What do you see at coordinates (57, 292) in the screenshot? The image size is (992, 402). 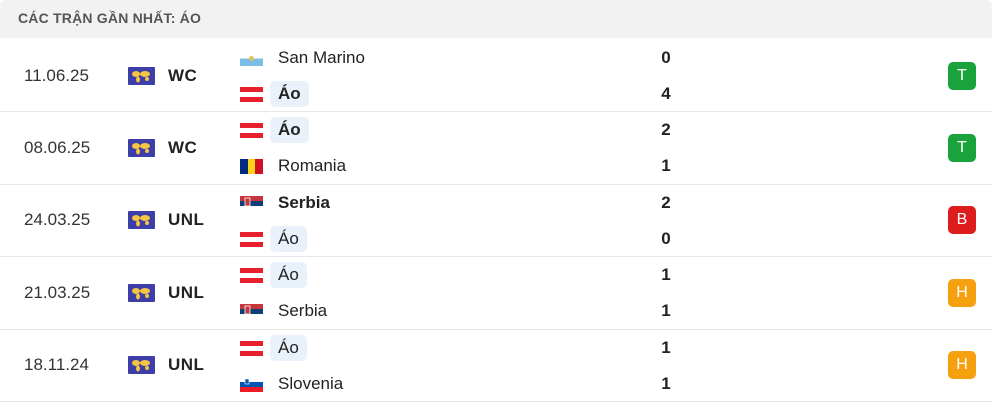 I see `match-date: 21.03.25` at bounding box center [57, 292].